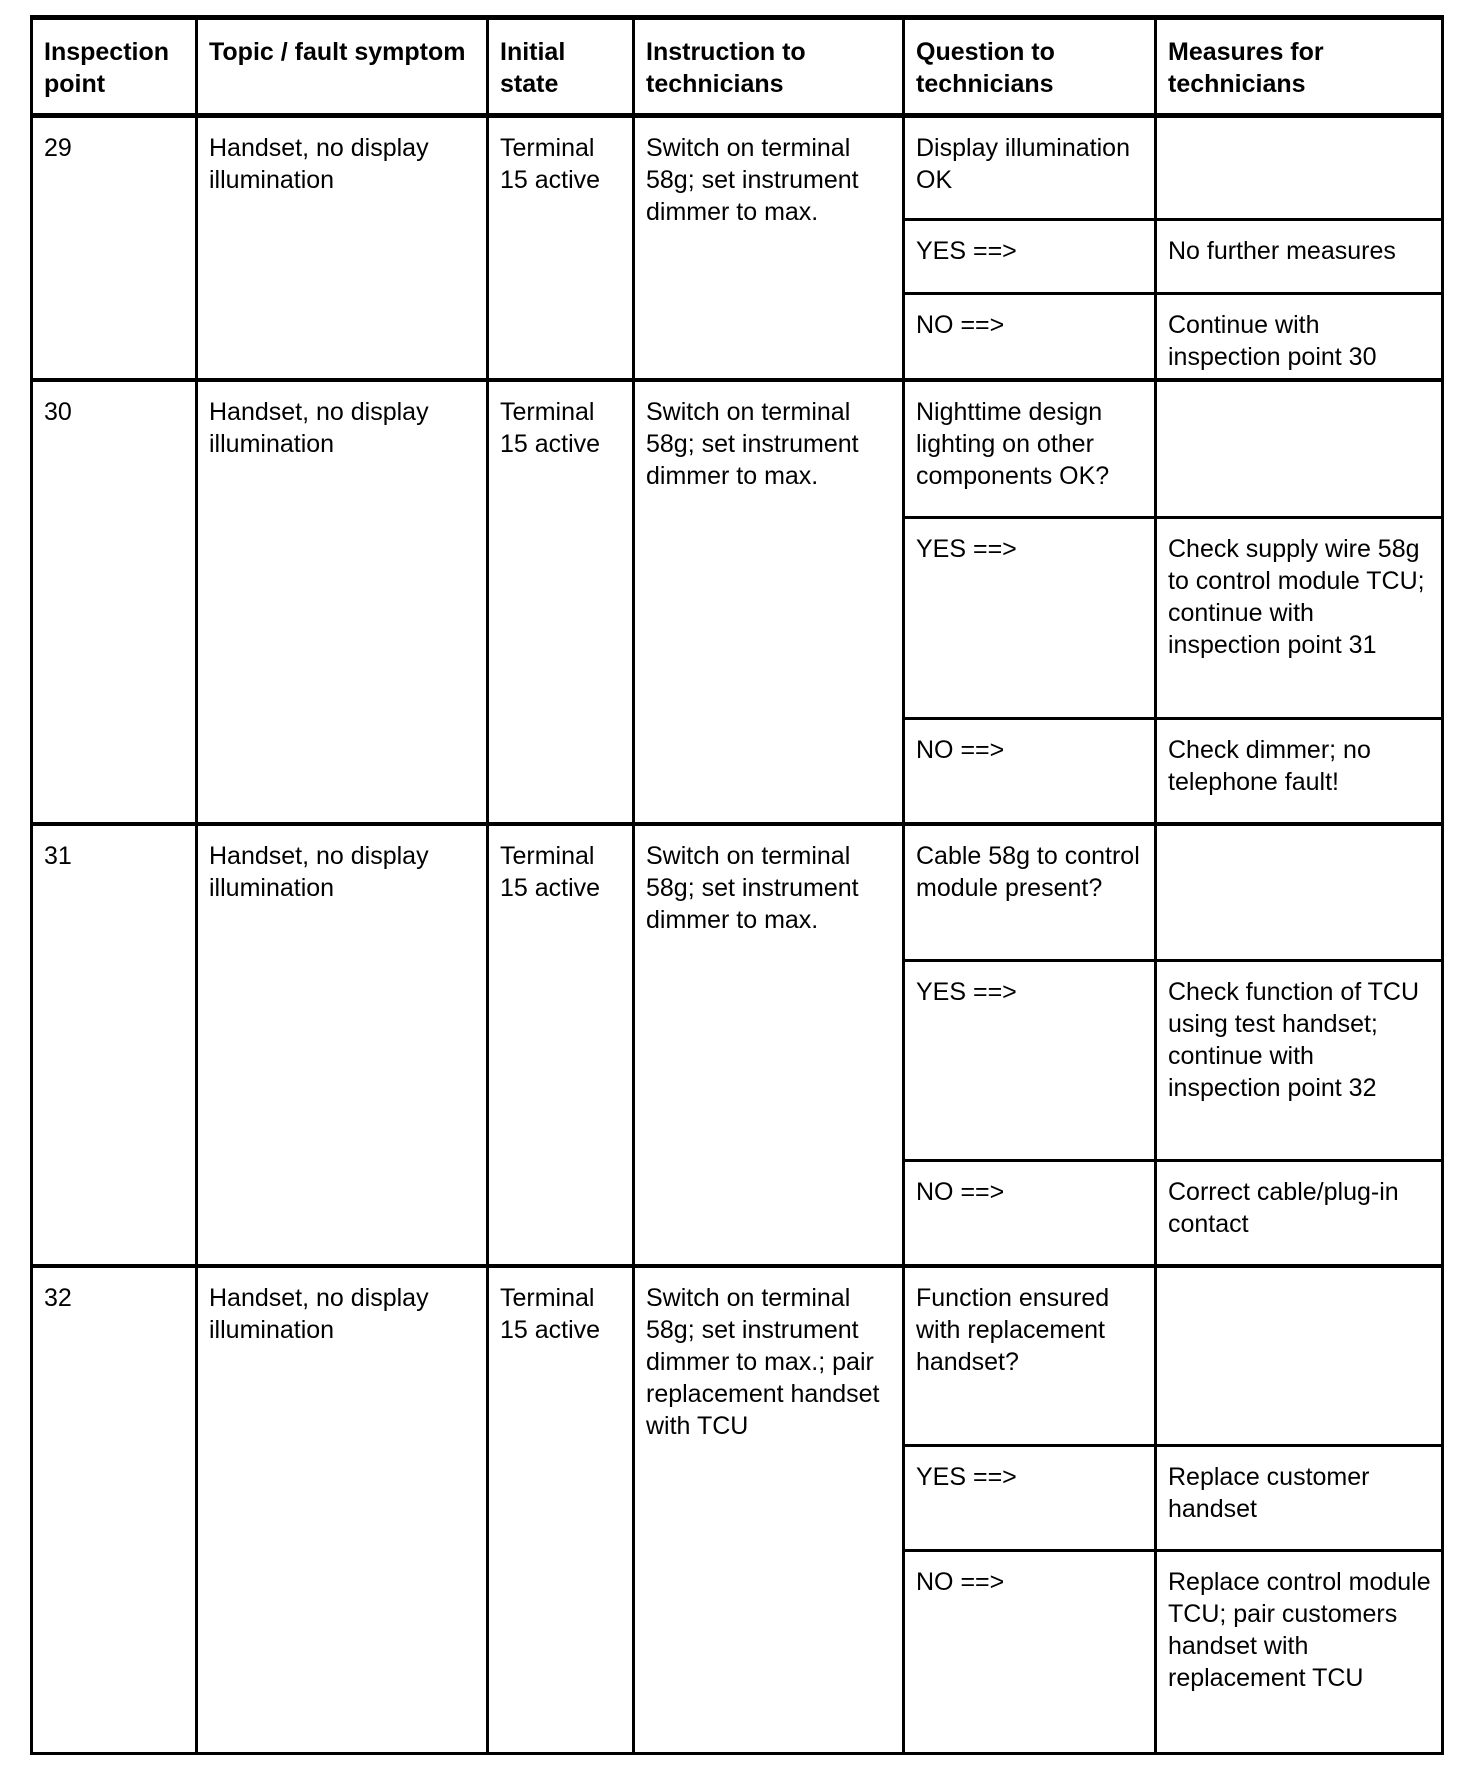 Image resolution: width=1472 pixels, height=1766 pixels. Describe the element at coordinates (1299, 66) in the screenshot. I see `header-measures: Measures for technicians` at that location.